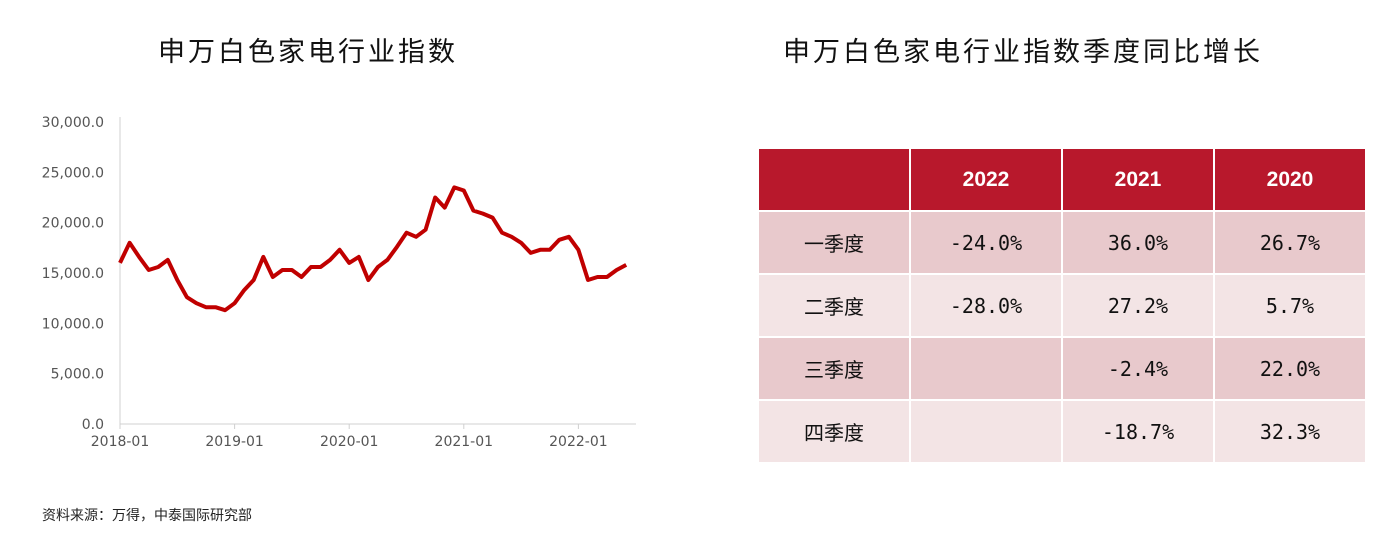 The height and width of the screenshot is (539, 1389). What do you see at coordinates (1138, 242) in the screenshot?
I see `table-cell: 36.0%` at bounding box center [1138, 242].